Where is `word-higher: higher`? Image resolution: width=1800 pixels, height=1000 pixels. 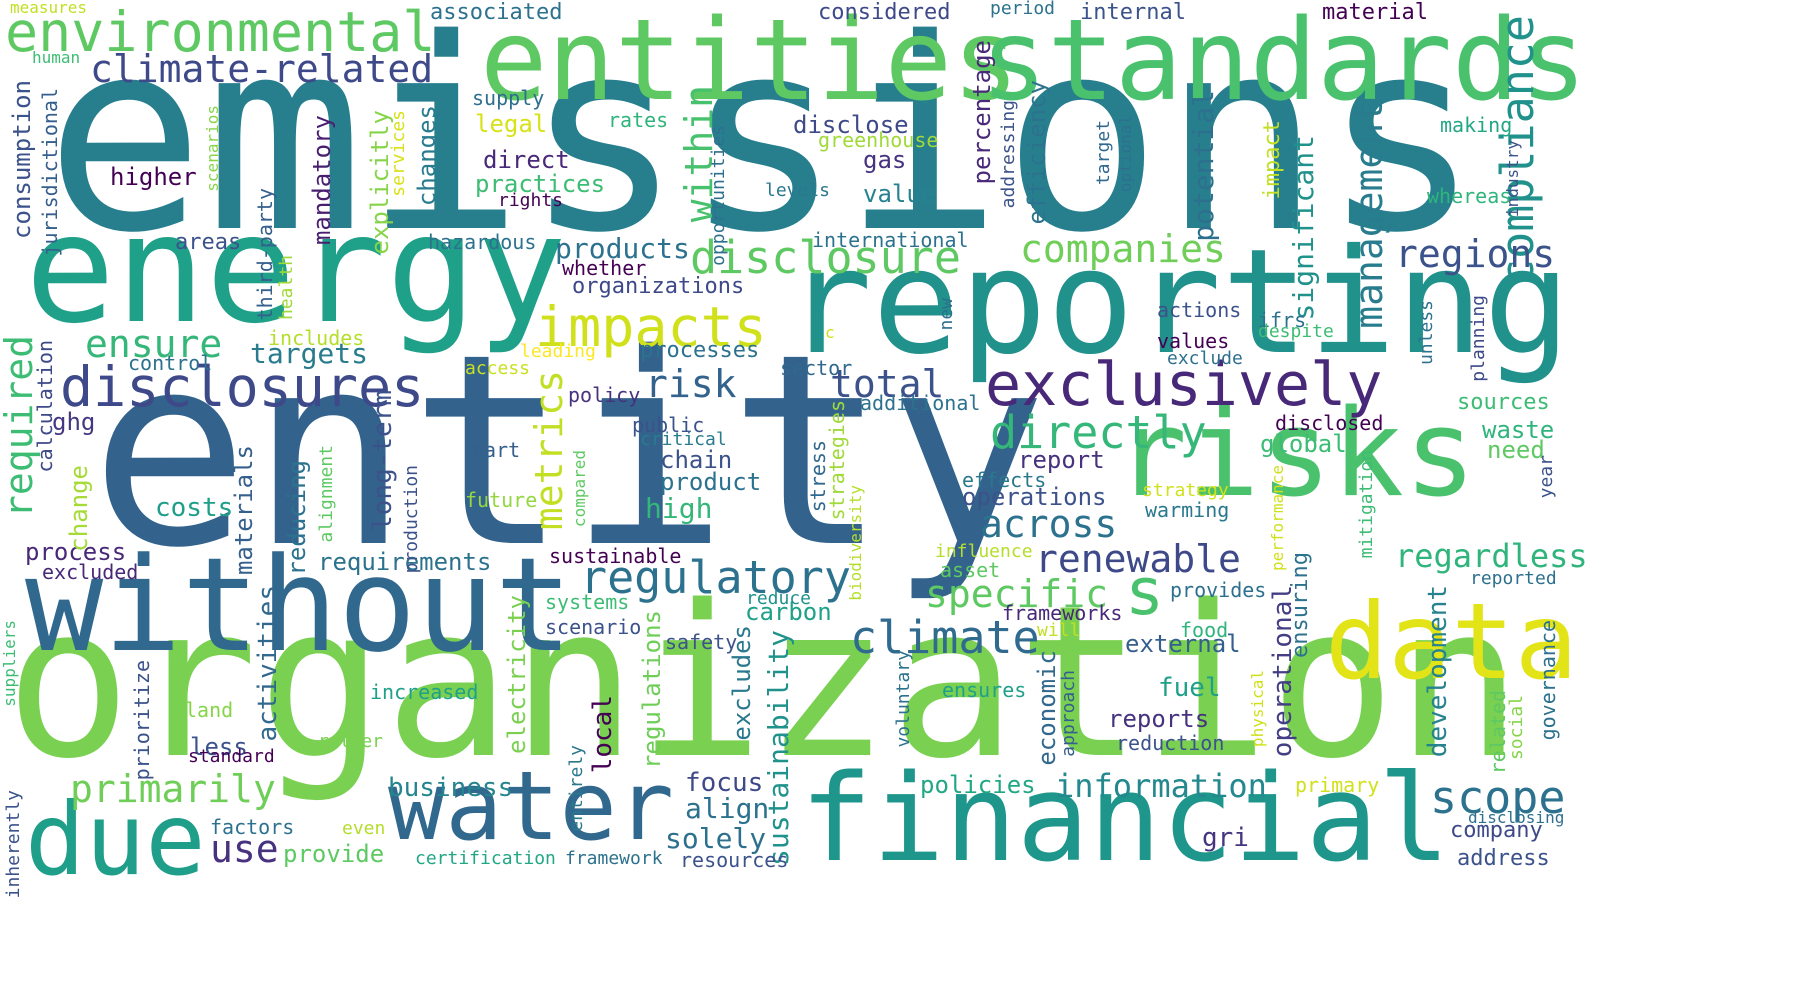
word-higher: higher is located at coordinates (153, 177).